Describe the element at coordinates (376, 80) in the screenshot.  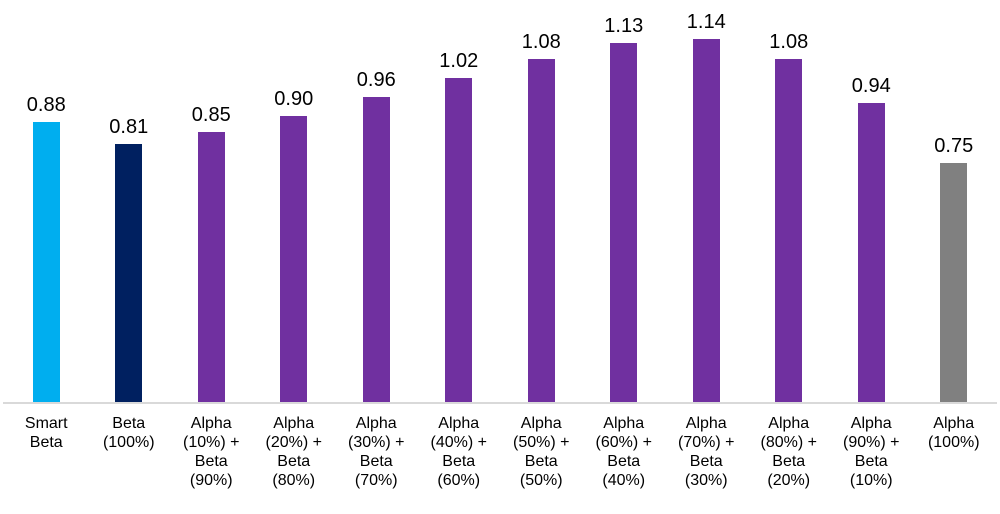
I see `bar-value-label: 0.96` at that location.